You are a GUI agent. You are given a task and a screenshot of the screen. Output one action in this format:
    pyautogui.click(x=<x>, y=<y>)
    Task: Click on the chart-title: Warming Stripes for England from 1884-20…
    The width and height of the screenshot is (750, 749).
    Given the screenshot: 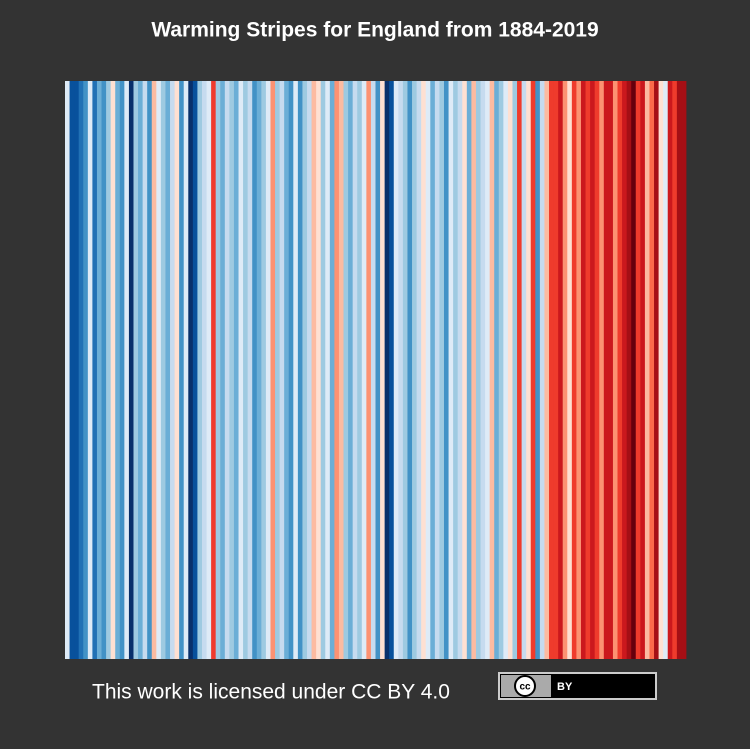 What is the action you would take?
    pyautogui.click(x=374, y=30)
    